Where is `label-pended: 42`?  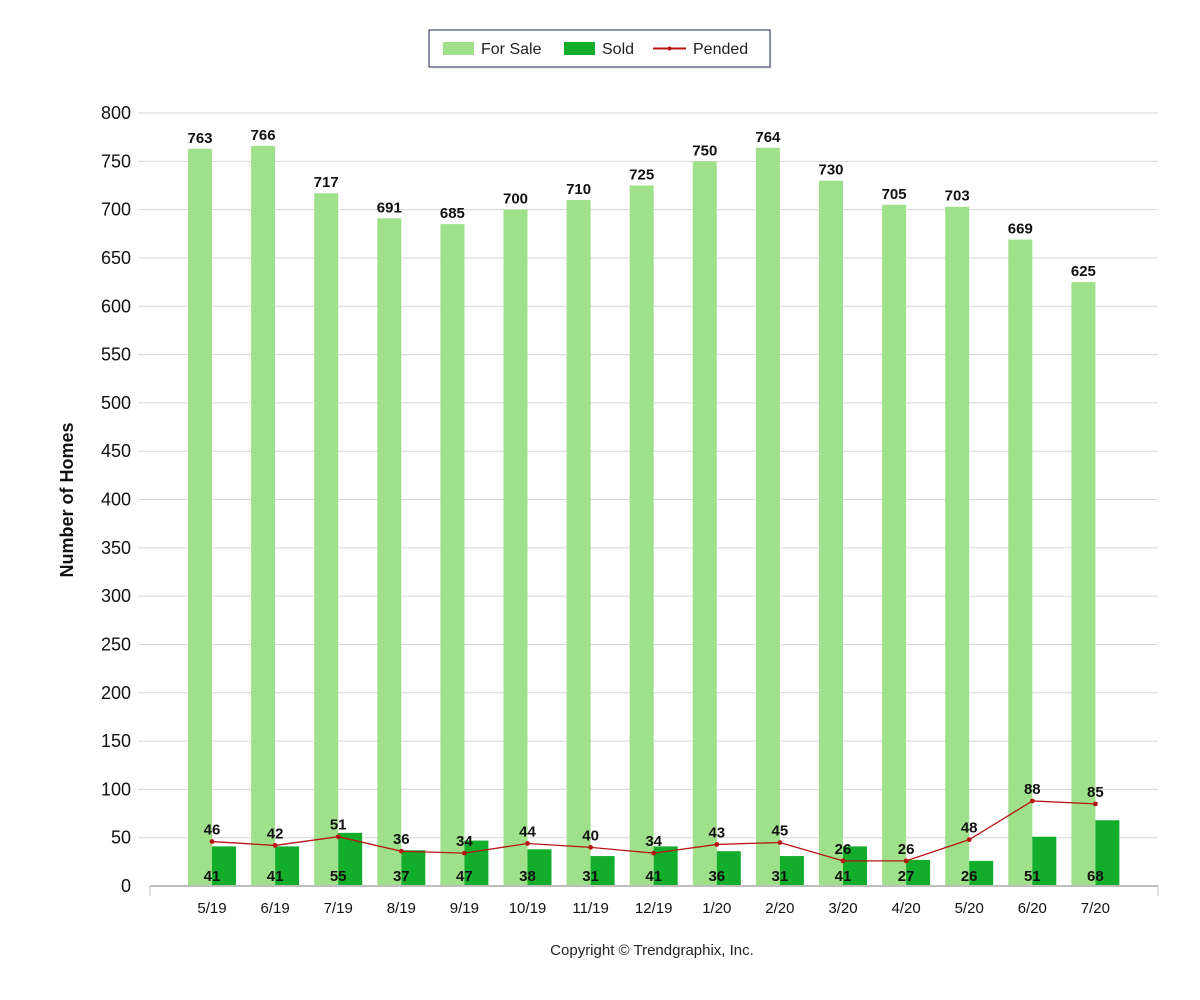 label-pended: 42 is located at coordinates (275, 833).